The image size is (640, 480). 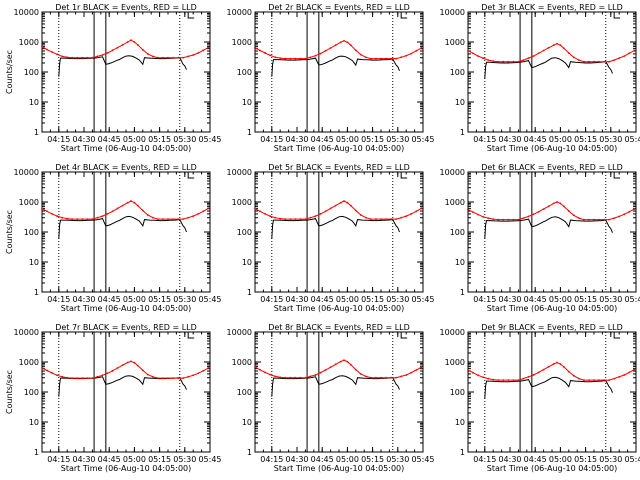 I want to click on lld-series-line, so click(x=125, y=49).